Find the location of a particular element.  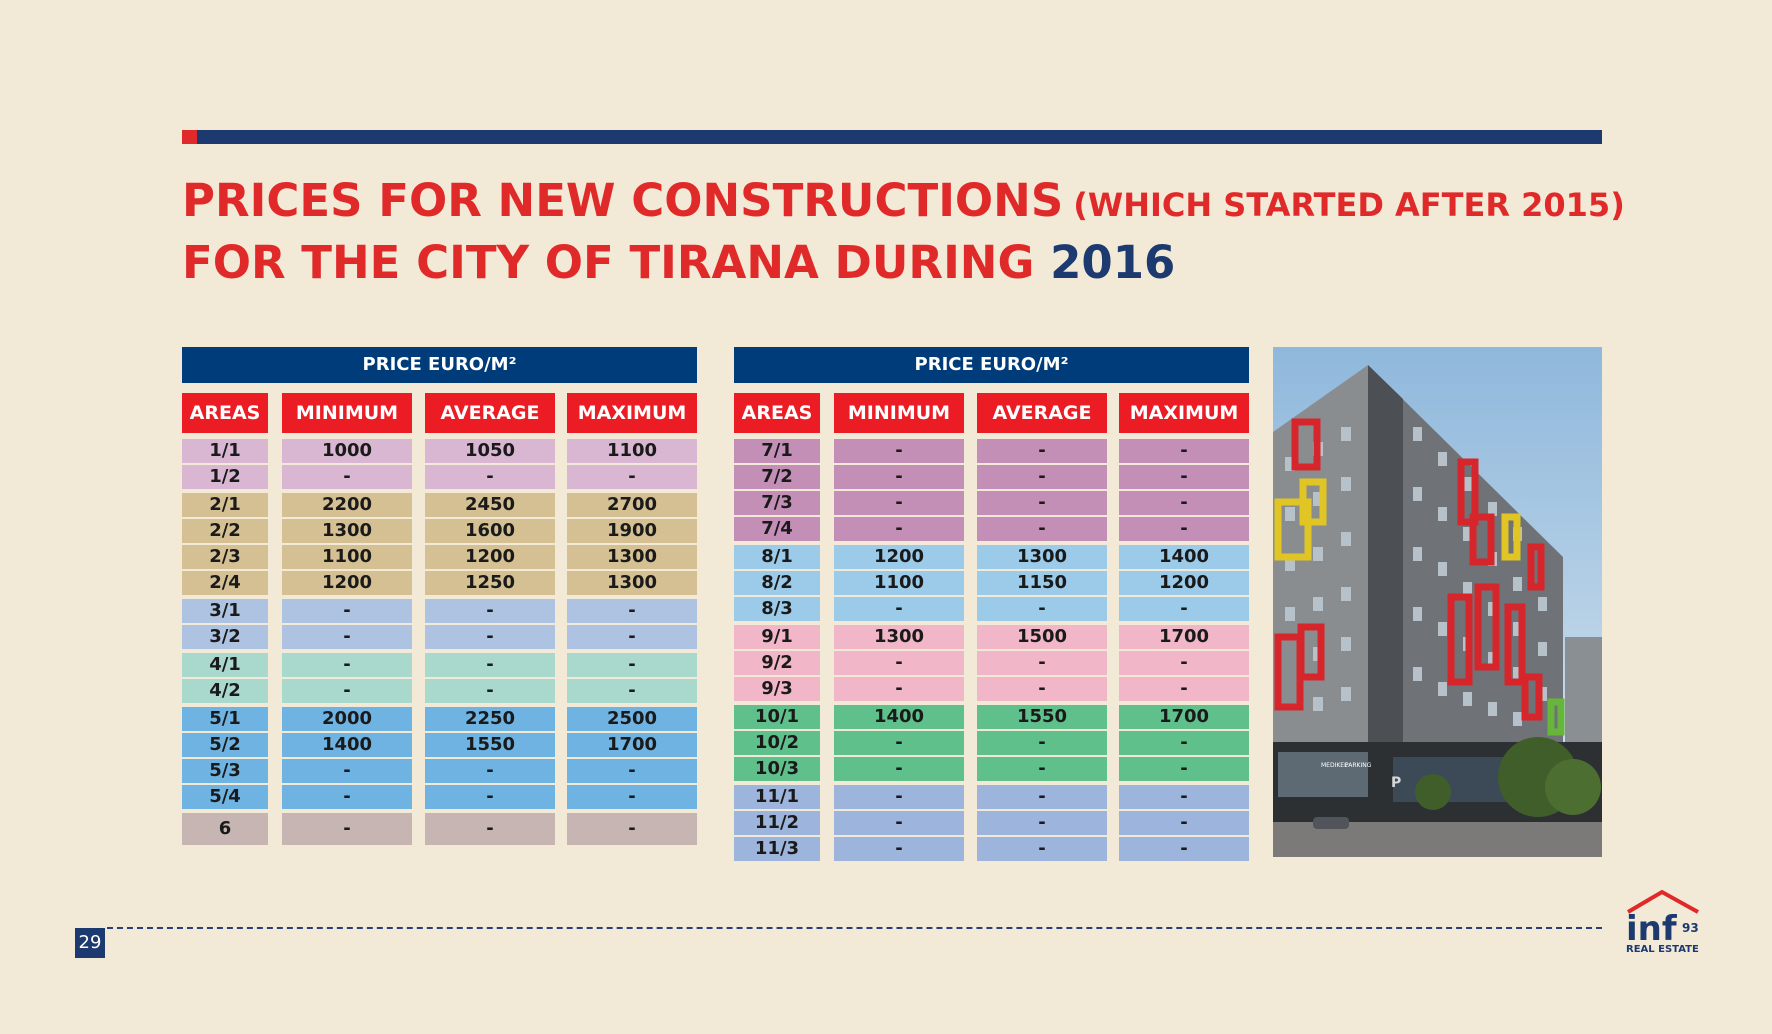

table-row: 5/4- - - is located at coordinates (439, 797).